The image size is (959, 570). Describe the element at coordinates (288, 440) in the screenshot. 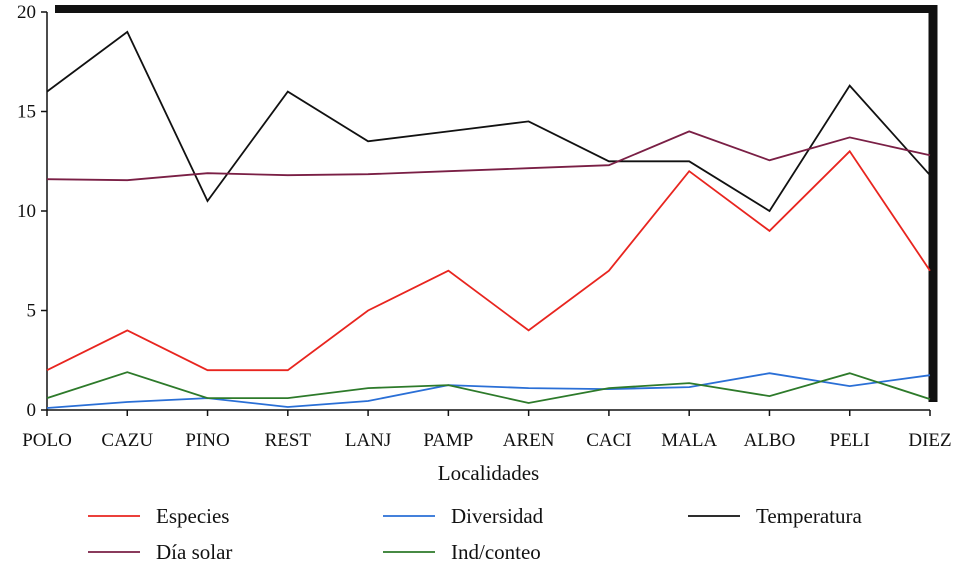

I see `x-tick-label: REST` at that location.